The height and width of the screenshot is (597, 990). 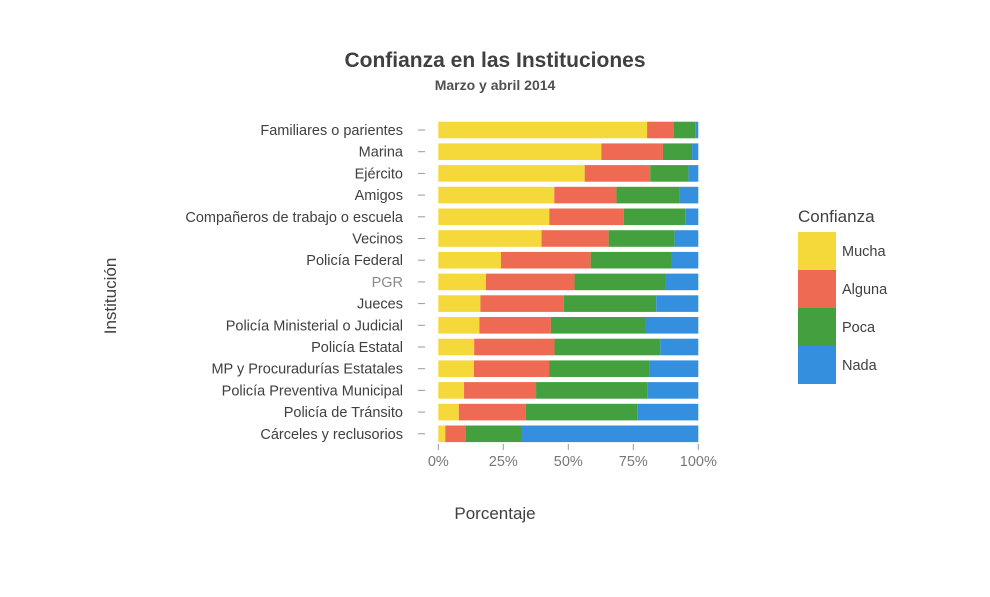 What do you see at coordinates (314, 326) in the screenshot?
I see `y-tick-label: Policía Ministerial o Judicial` at bounding box center [314, 326].